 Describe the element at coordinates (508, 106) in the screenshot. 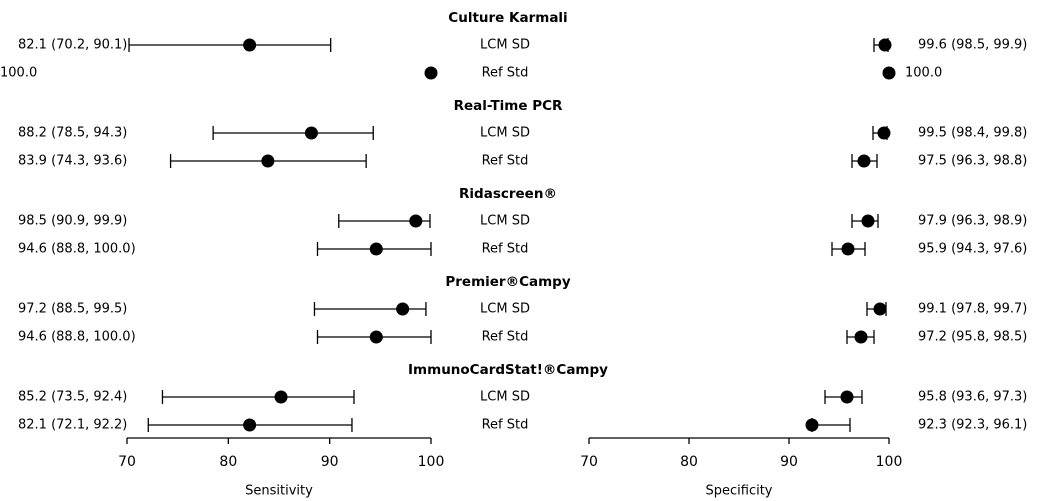

I see `group-title: Real-Time PCR` at that location.